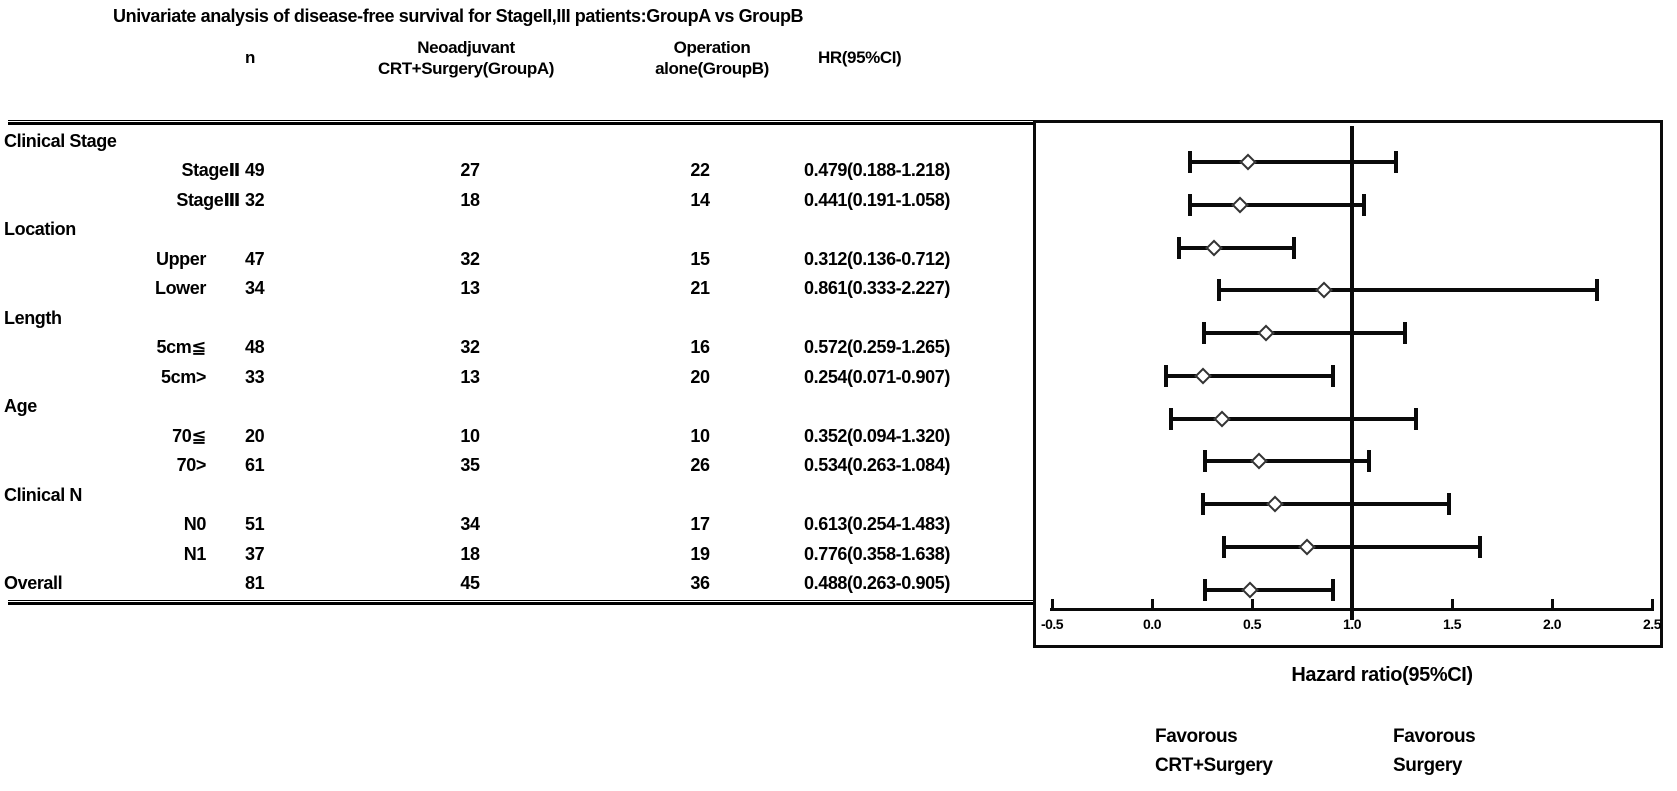  I want to click on x-axis-line, so click(1352, 609).